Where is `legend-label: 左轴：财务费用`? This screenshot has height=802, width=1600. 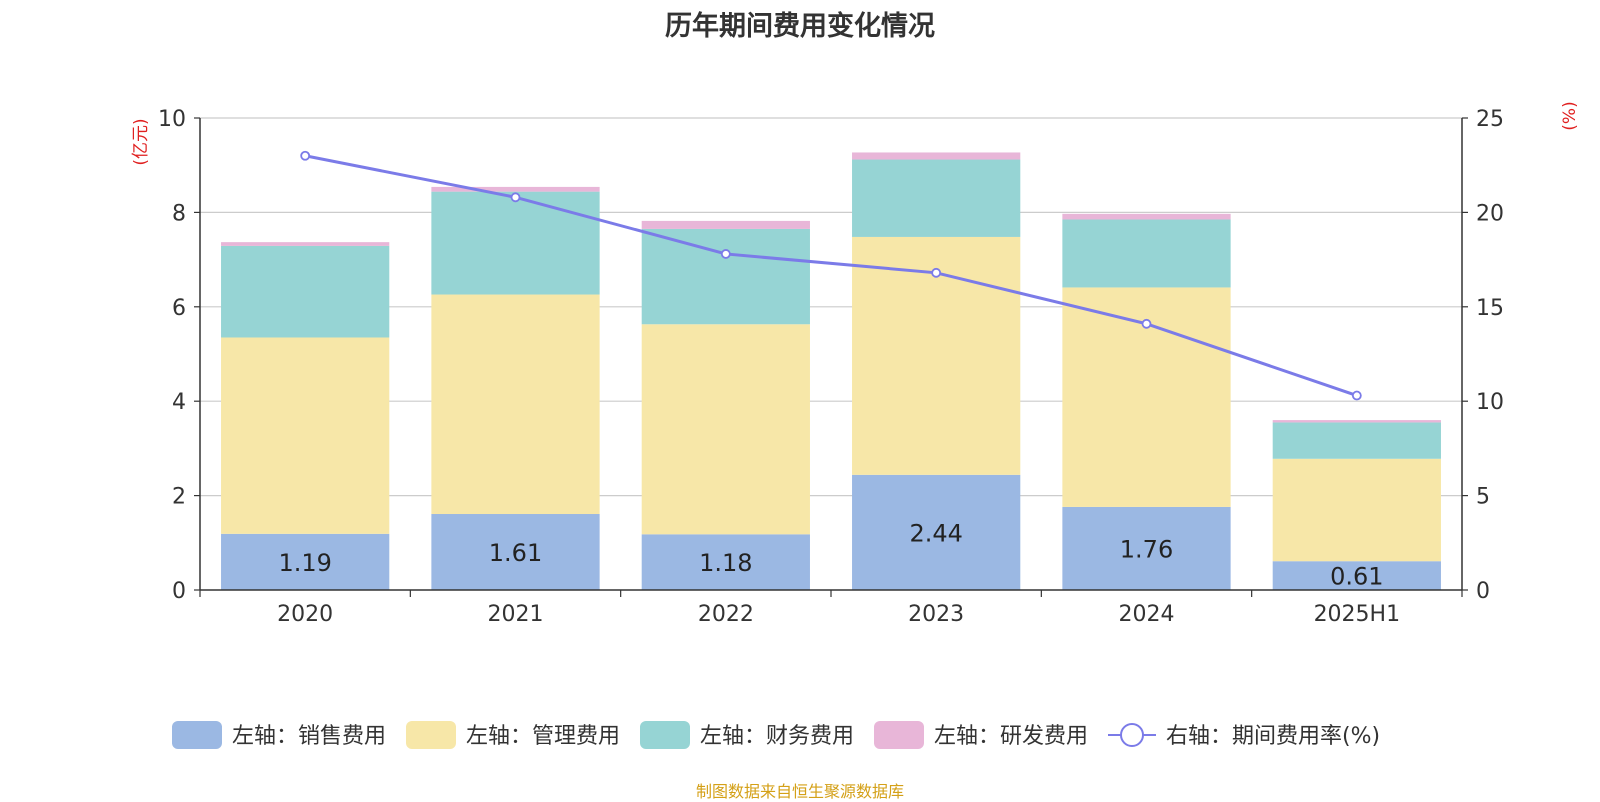
legend-label: 左轴：财务费用 is located at coordinates (777, 736).